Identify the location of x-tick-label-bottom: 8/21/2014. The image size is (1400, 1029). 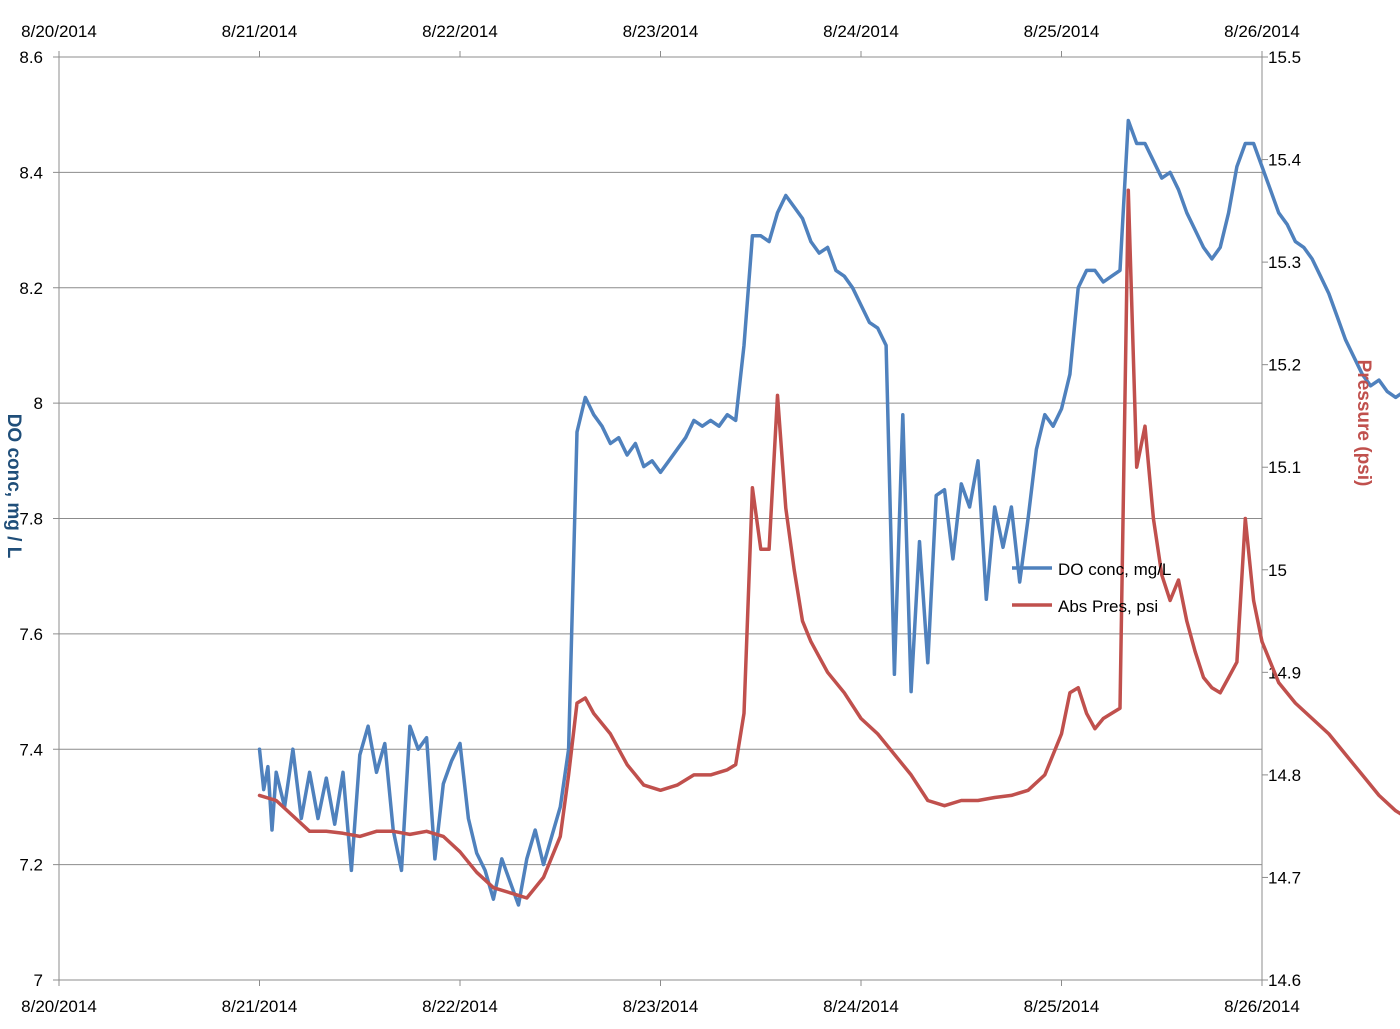
(260, 1006).